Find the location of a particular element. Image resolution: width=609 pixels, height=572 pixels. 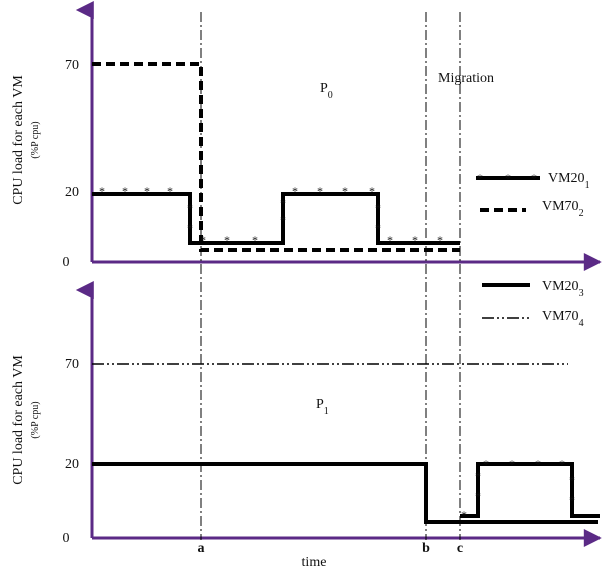

marker-label-a: a is located at coordinates (201, 548).